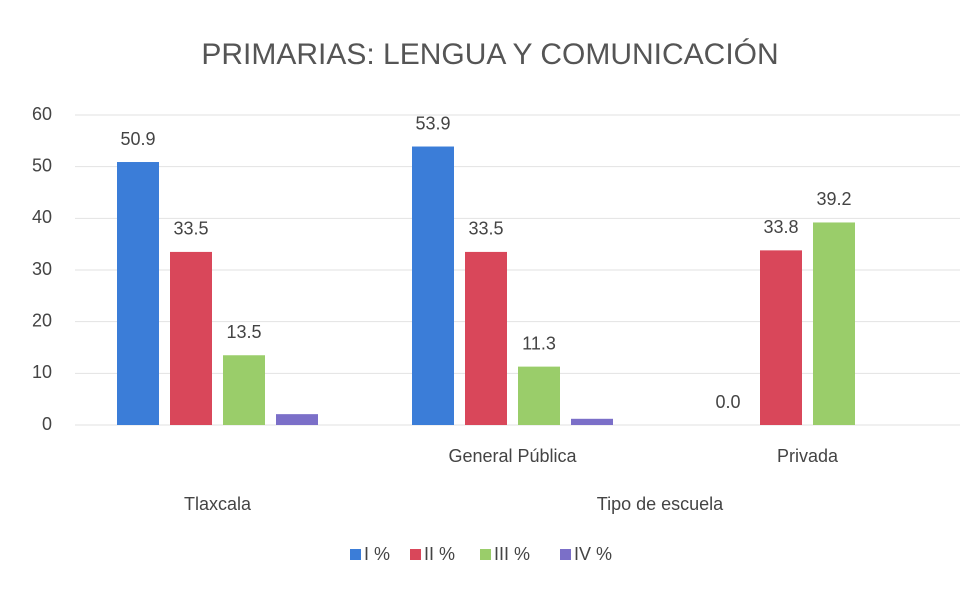 The height and width of the screenshot is (590, 973). I want to click on value-label: 11.3, so click(539, 343).